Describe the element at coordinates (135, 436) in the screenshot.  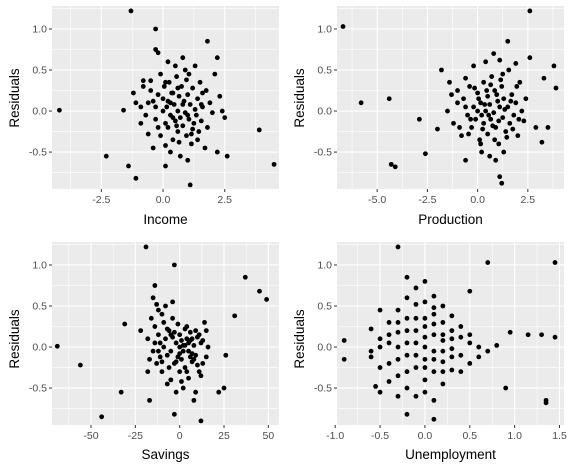
I see `x-tick-label: -25` at that location.